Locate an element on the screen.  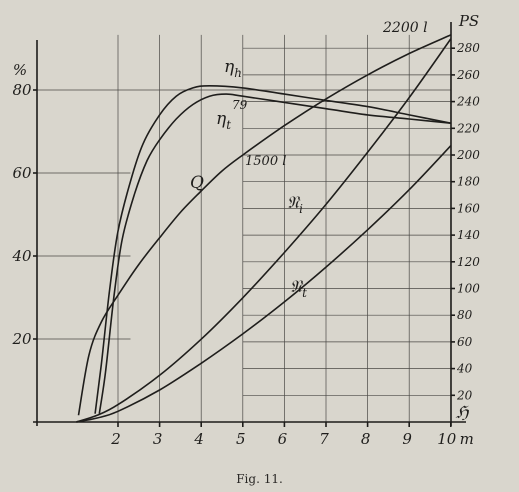
x-tick-label: 6 is located at coordinates (283, 439).